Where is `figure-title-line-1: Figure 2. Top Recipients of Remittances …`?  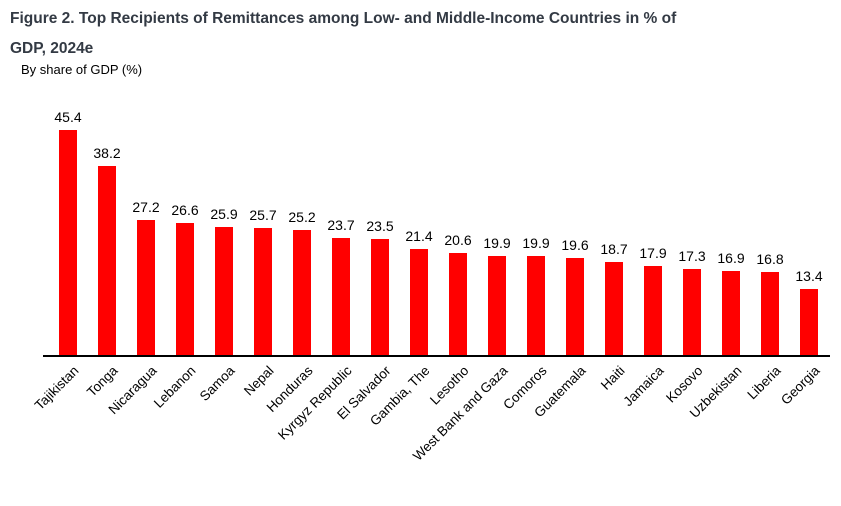 figure-title-line-1: Figure 2. Top Recipients of Remittances … is located at coordinates (343, 18).